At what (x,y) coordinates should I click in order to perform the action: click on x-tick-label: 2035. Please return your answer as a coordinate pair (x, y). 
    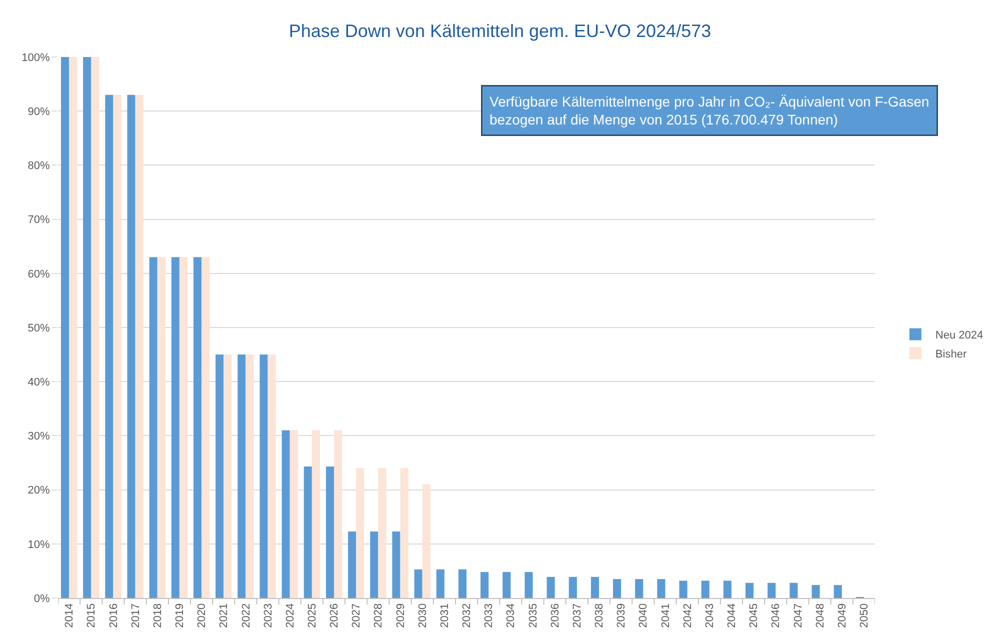
    Looking at the image, I should click on (533, 615).